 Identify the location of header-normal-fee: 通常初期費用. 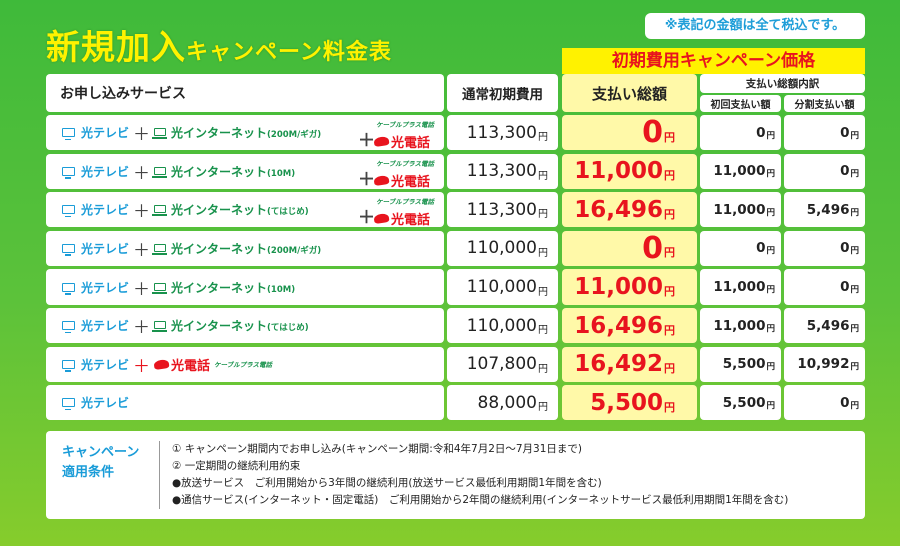
(502, 93).